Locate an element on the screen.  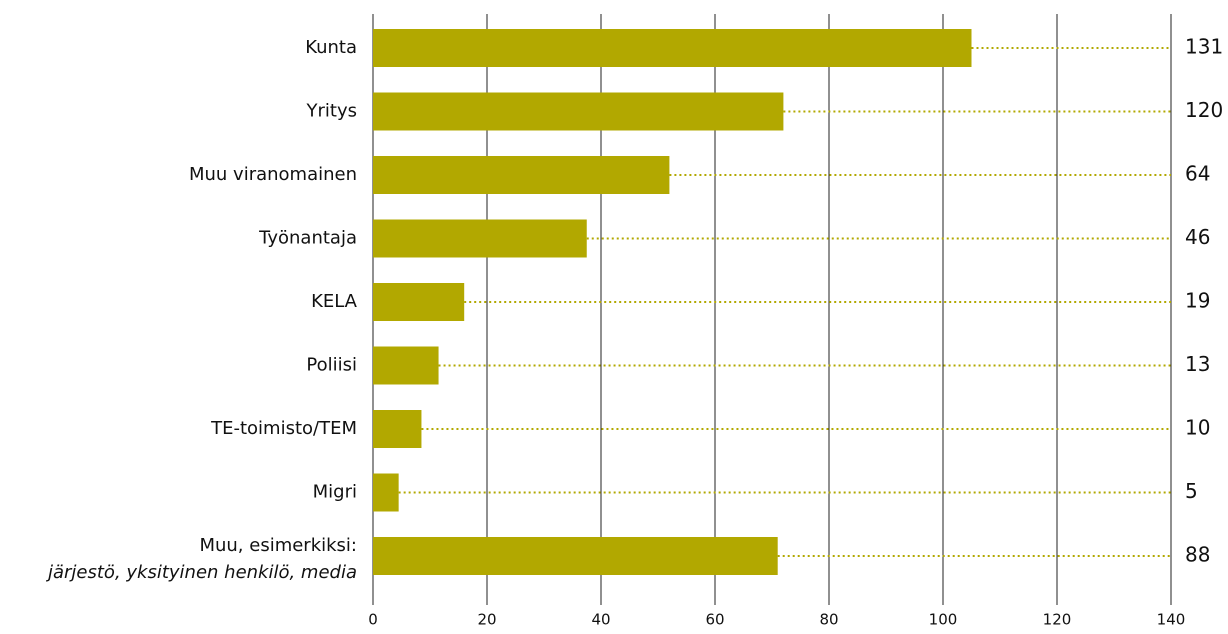
x-tick-label: 100 is located at coordinates (943, 620).